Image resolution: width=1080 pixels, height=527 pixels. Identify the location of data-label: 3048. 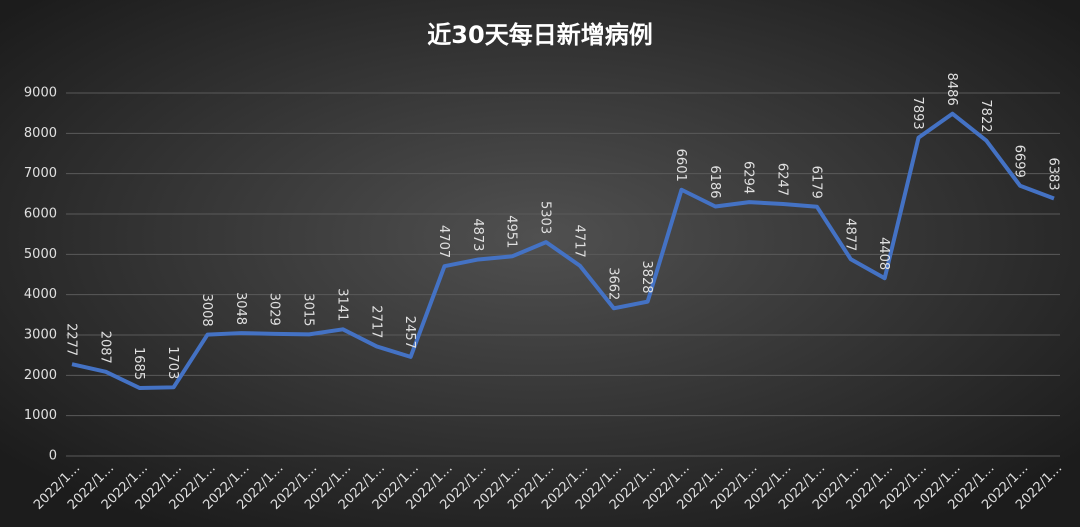
(240, 308).